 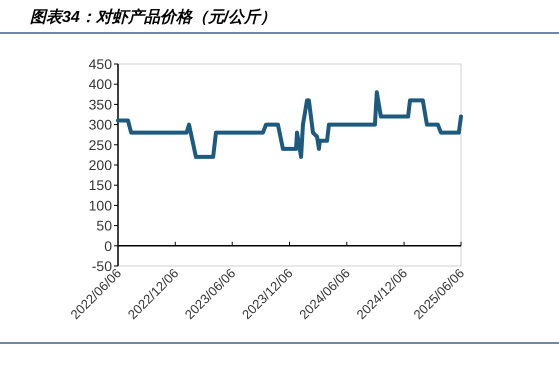 What do you see at coordinates (100, 205) in the screenshot?
I see `y-tick-label: 100` at bounding box center [100, 205].